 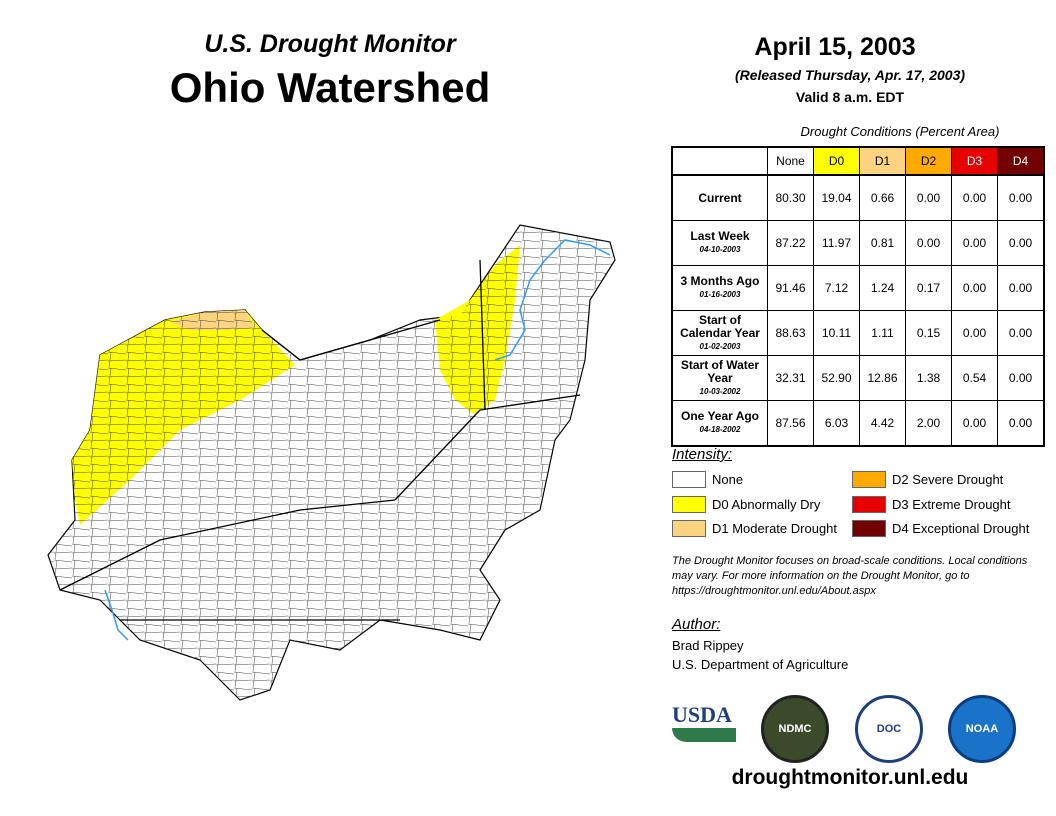 I want to click on ndmc-logo: NDMC, so click(x=795, y=729).